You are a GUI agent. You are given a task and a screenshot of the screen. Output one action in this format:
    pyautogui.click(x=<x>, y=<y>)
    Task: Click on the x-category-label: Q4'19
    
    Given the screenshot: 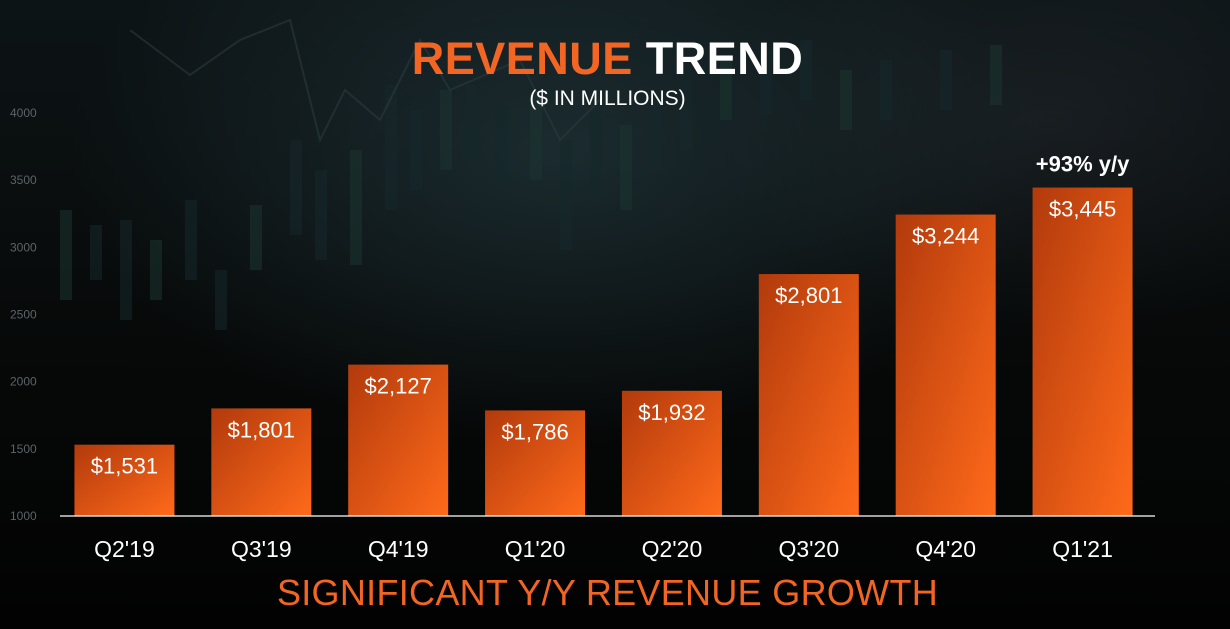 What is the action you would take?
    pyautogui.click(x=398, y=549)
    